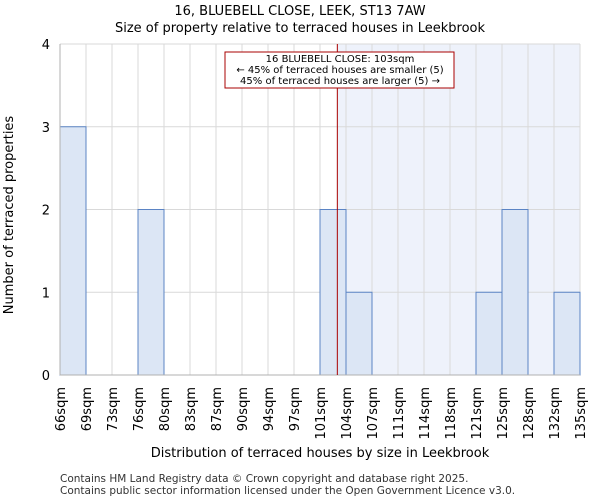 The image size is (600, 500). I want to click on x-tick-label: 66sqm, so click(61, 409).